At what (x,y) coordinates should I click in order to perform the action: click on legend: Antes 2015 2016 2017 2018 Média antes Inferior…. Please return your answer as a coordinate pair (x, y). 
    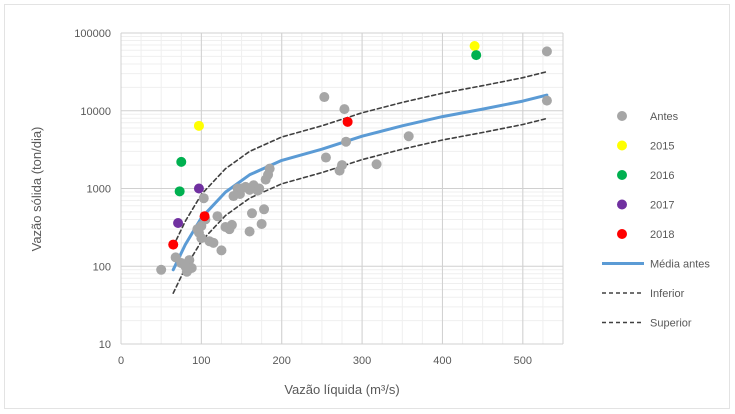
    Looking at the image, I should click on (656, 220).